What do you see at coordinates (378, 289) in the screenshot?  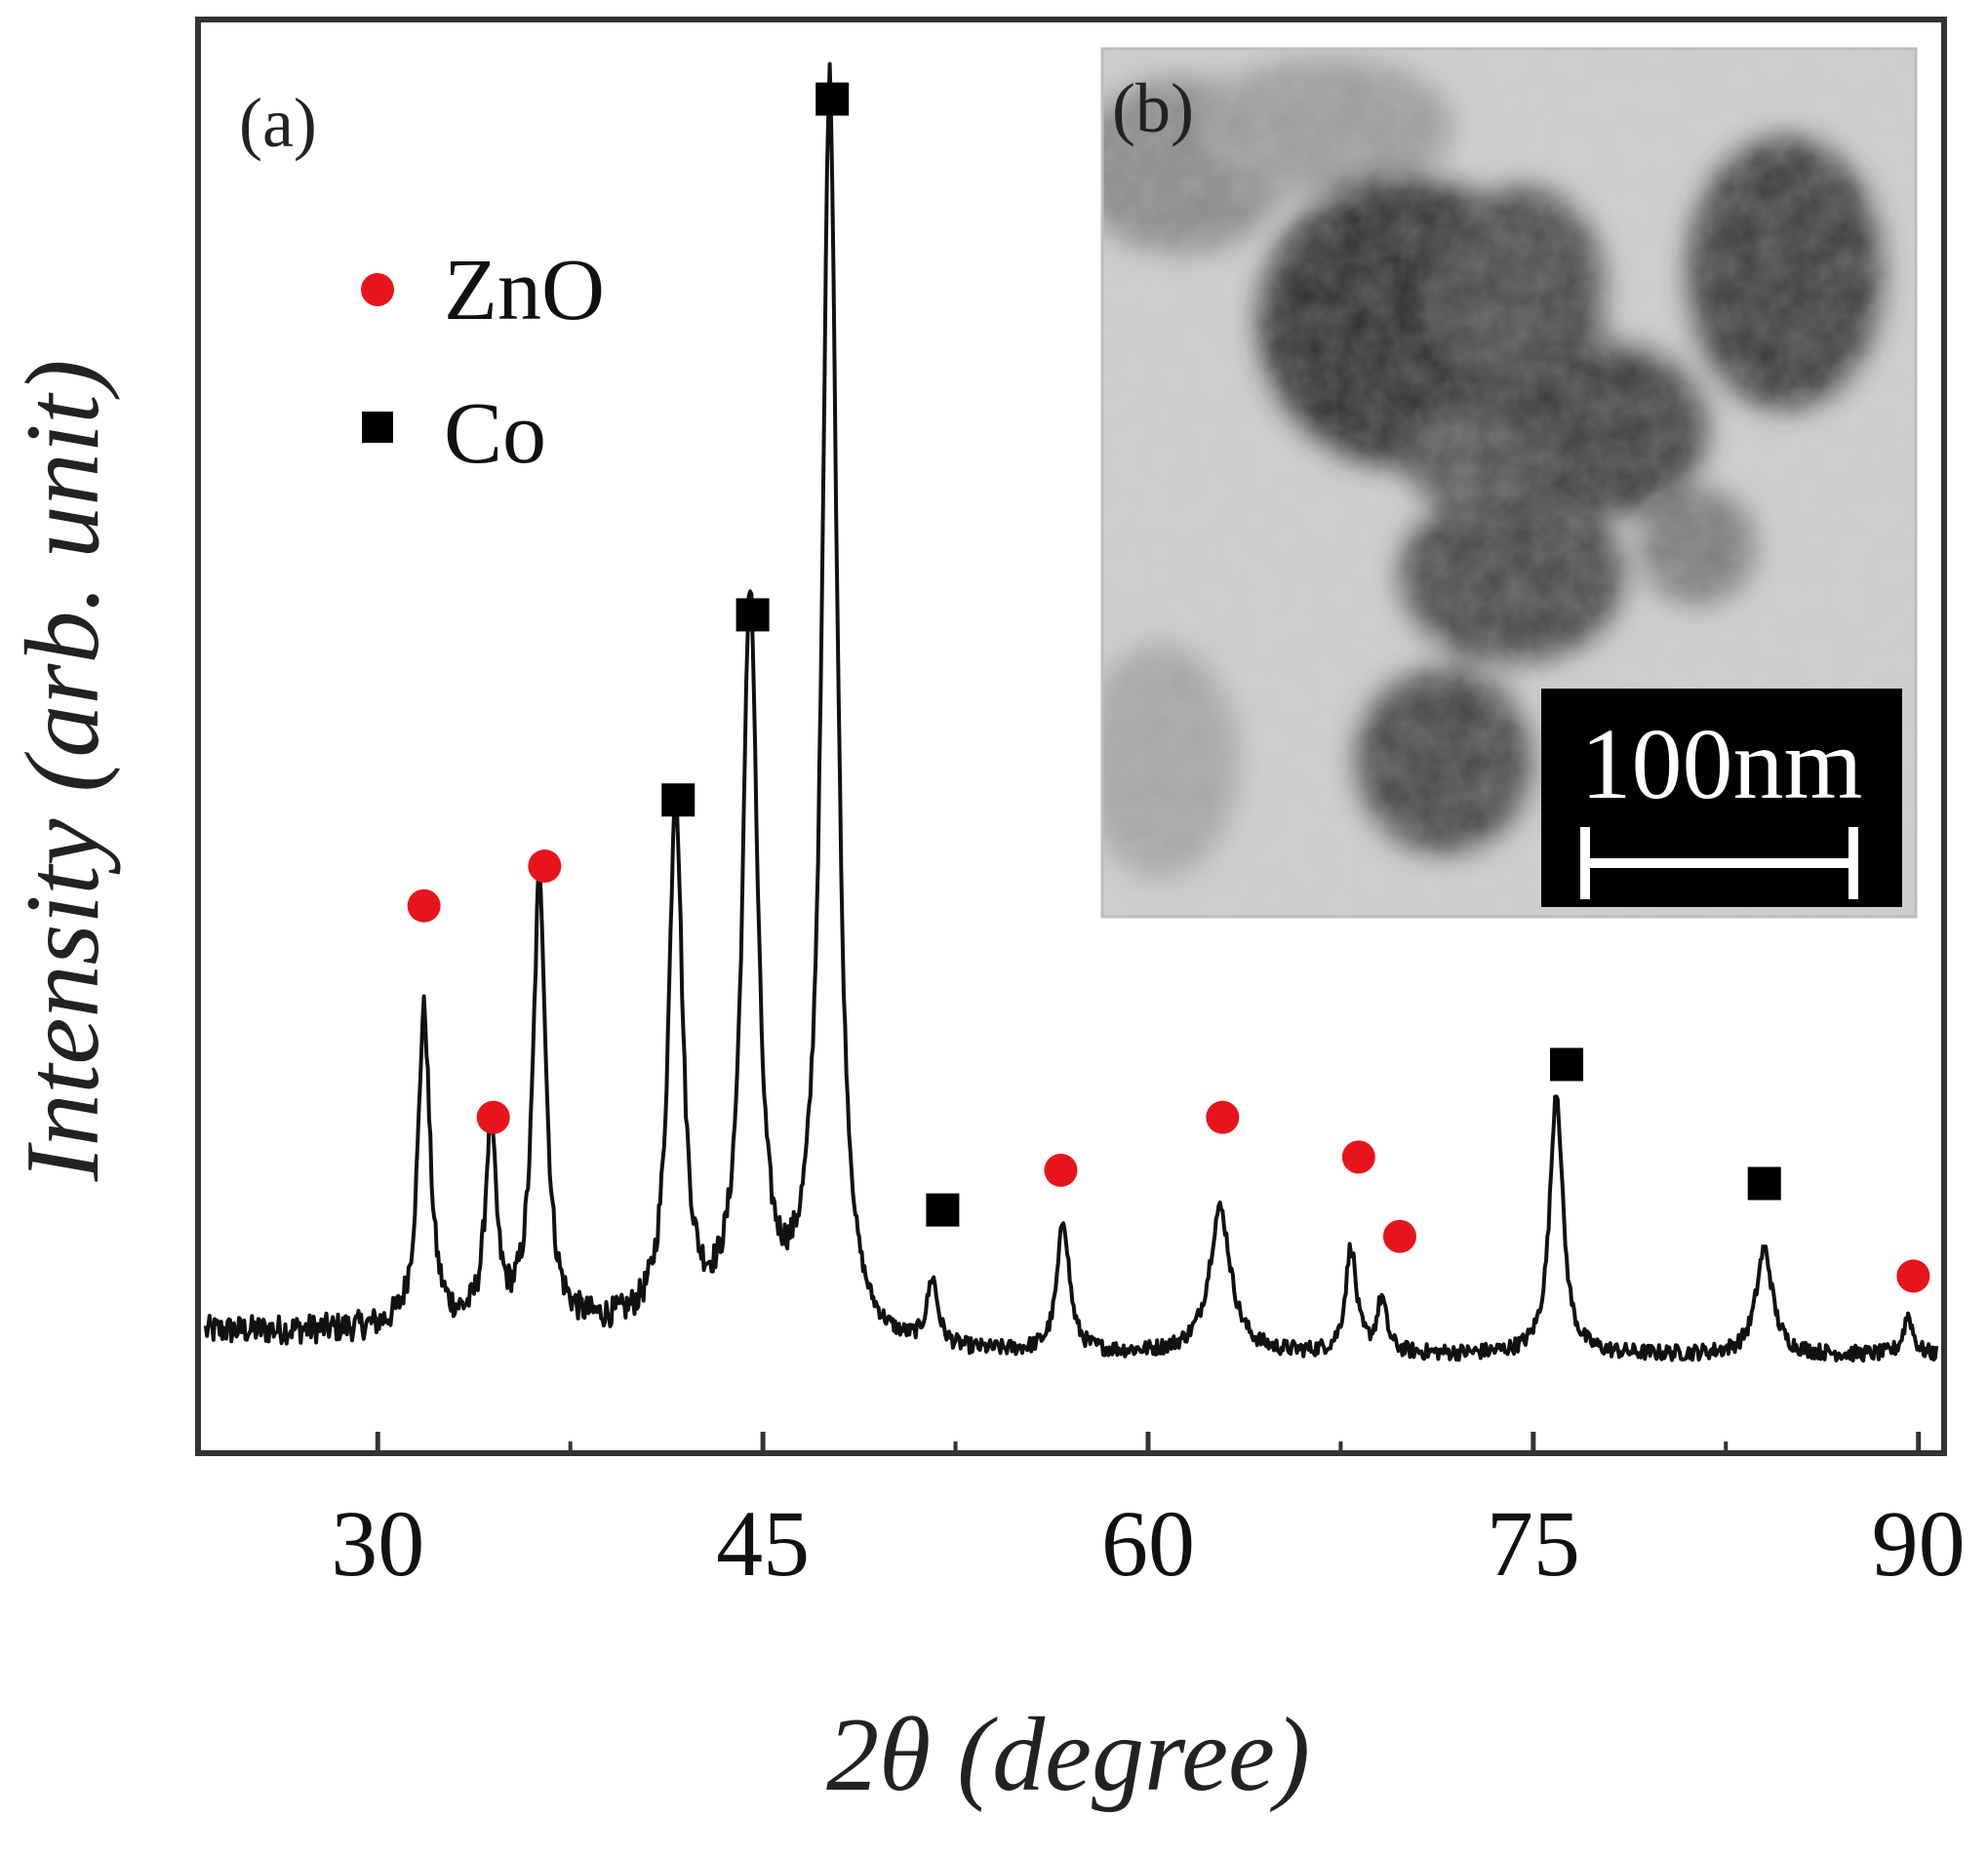 I see `legend-zno-marker` at bounding box center [378, 289].